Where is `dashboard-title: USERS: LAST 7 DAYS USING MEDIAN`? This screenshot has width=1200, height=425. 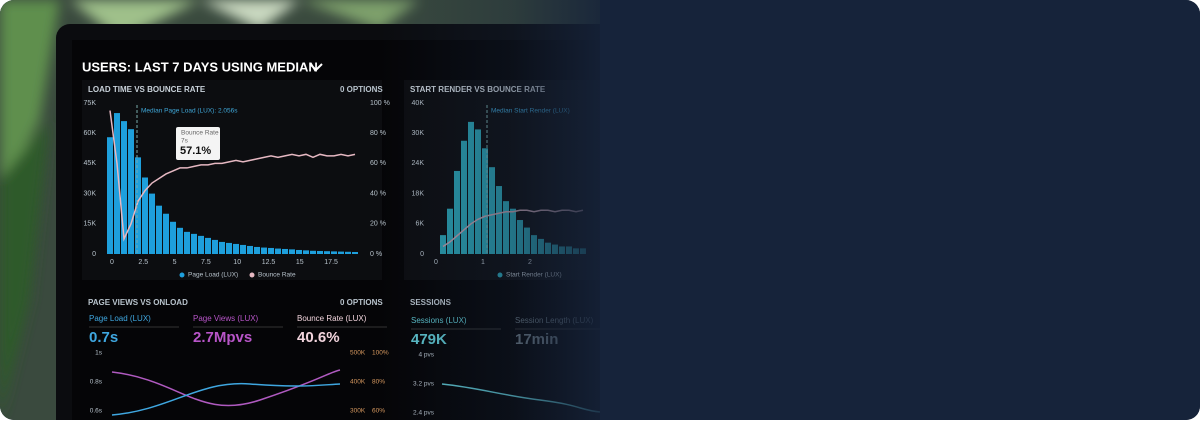
dashboard-title: USERS: LAST 7 DAYS USING MEDIAN is located at coordinates (200, 66).